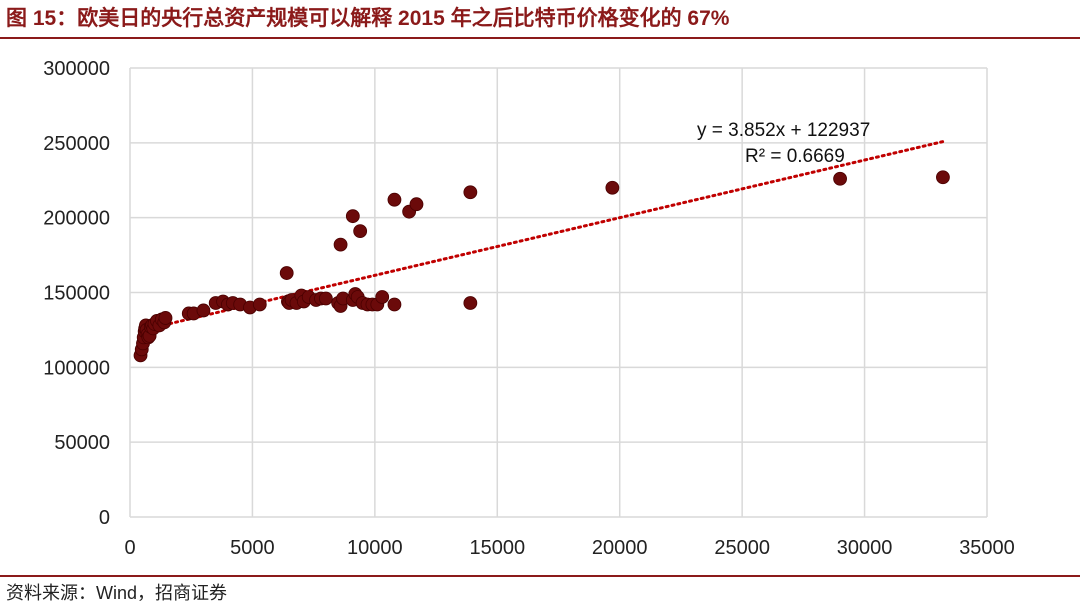 The image size is (1080, 609). What do you see at coordinates (76, 219) in the screenshot?
I see `y-tick-label: 200000` at bounding box center [76, 219].